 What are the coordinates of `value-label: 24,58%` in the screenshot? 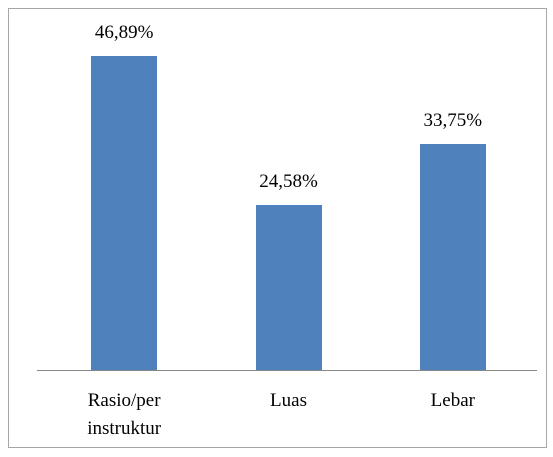 It's located at (288, 182).